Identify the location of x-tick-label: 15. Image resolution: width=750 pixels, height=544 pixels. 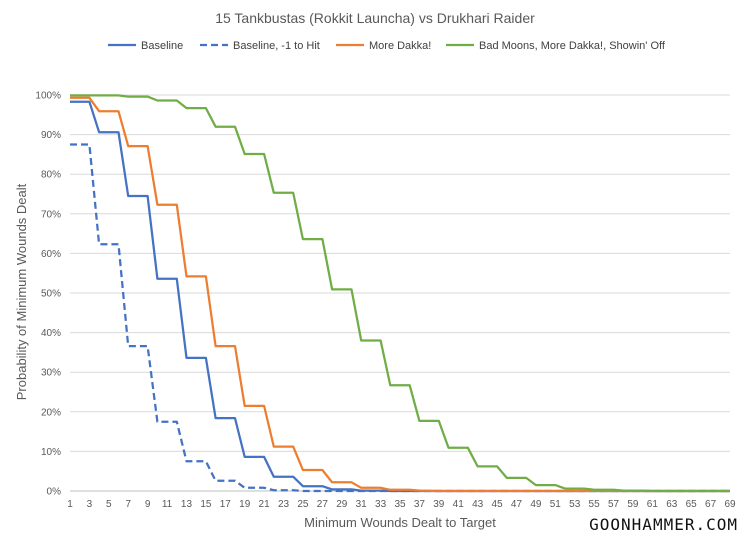
(206, 504).